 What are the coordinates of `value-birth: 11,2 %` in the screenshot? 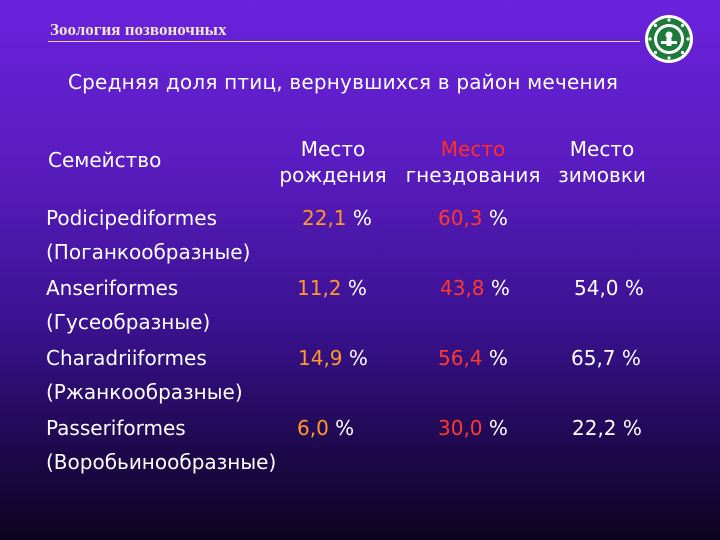 It's located at (332, 288).